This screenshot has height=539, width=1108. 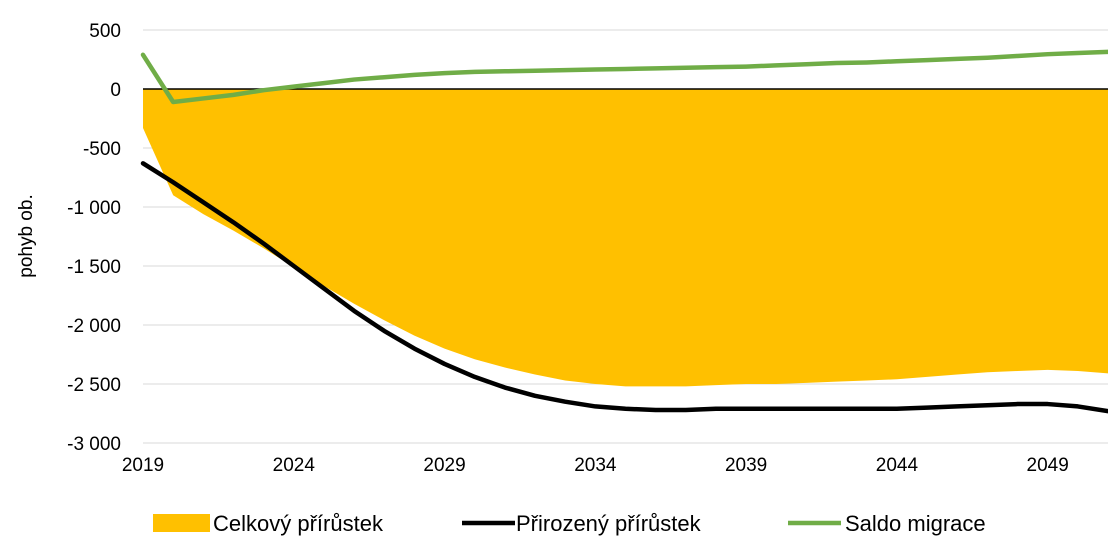 I want to click on y-tick-label: 500, so click(x=105, y=31).